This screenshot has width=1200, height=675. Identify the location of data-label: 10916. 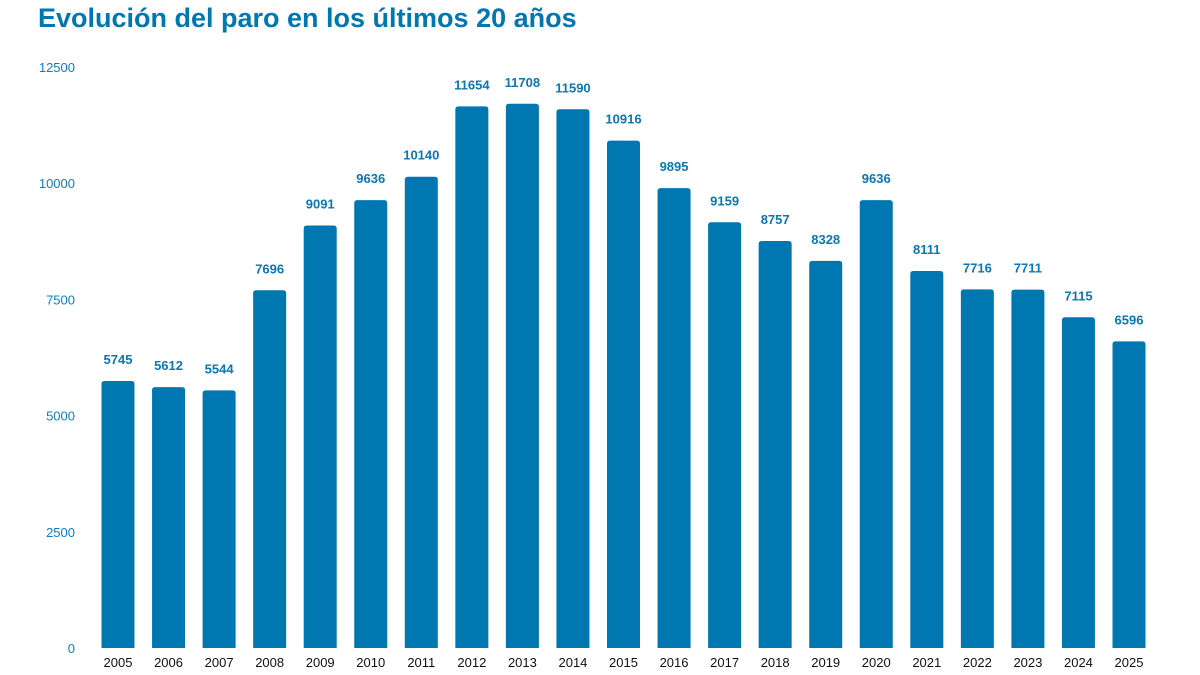
(623, 119).